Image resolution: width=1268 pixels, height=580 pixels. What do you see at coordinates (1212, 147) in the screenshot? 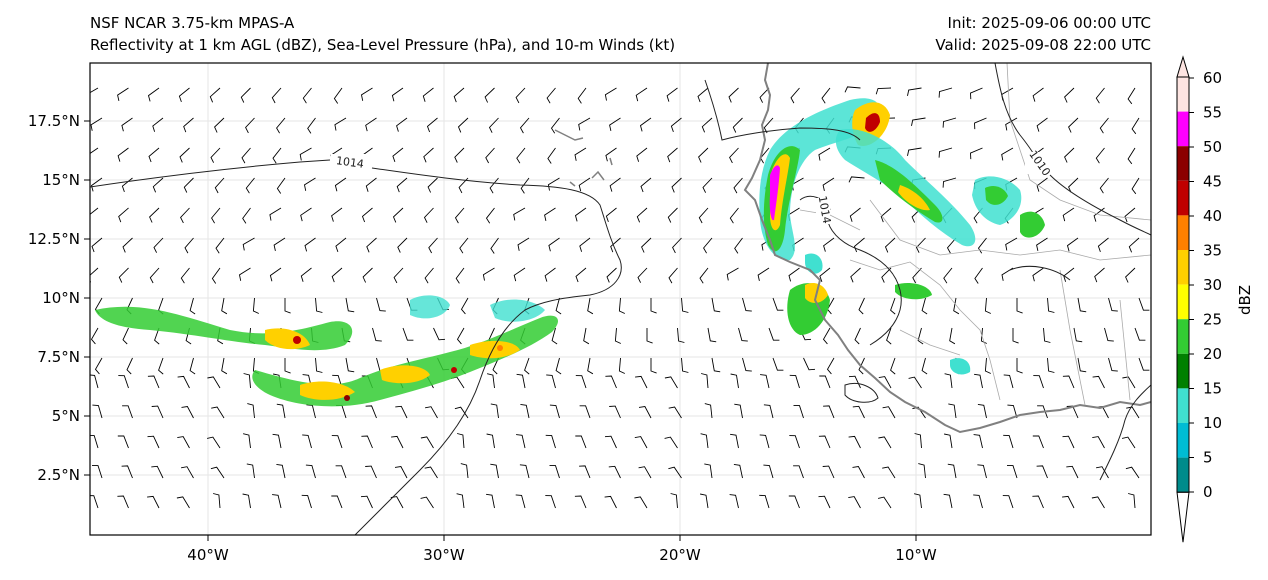
I see `colorbar-tick-label: 50` at bounding box center [1212, 147].